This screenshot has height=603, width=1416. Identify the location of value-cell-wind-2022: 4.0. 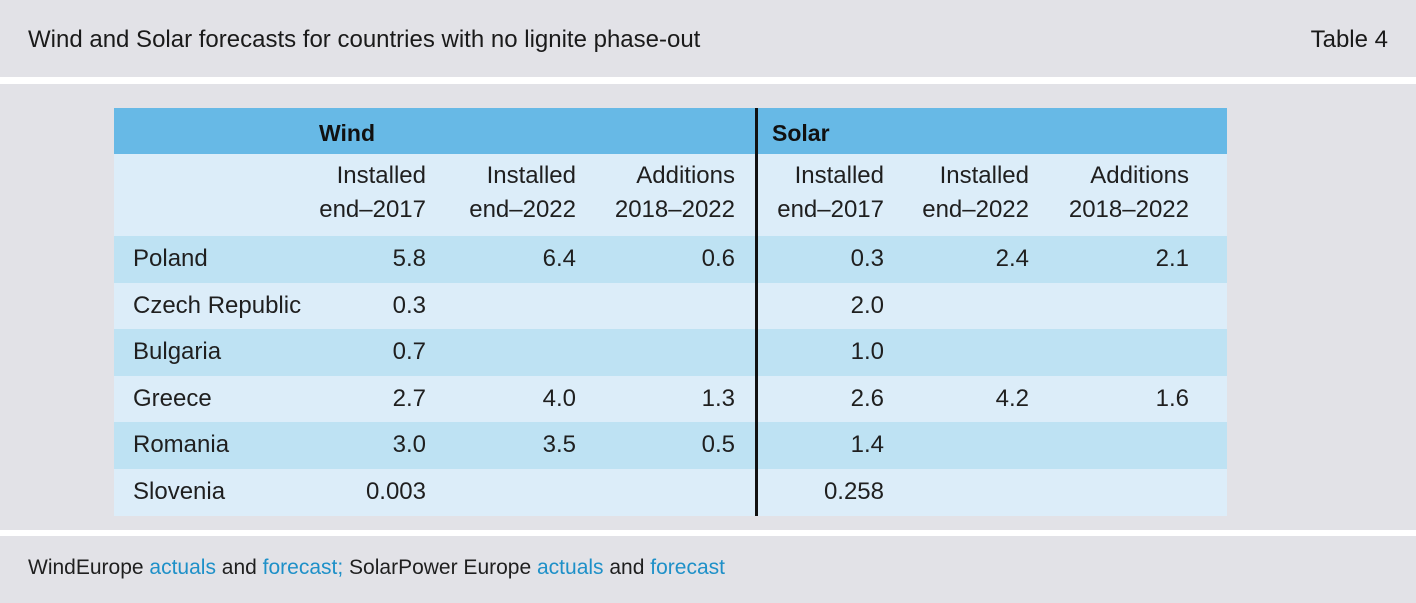
(559, 398).